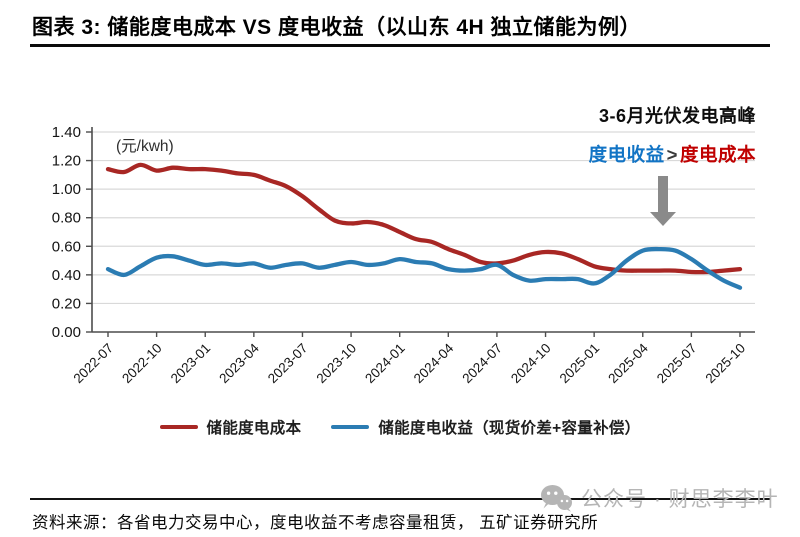 This screenshot has width=800, height=537. Describe the element at coordinates (556, 498) in the screenshot. I see `wechat-icon` at that location.